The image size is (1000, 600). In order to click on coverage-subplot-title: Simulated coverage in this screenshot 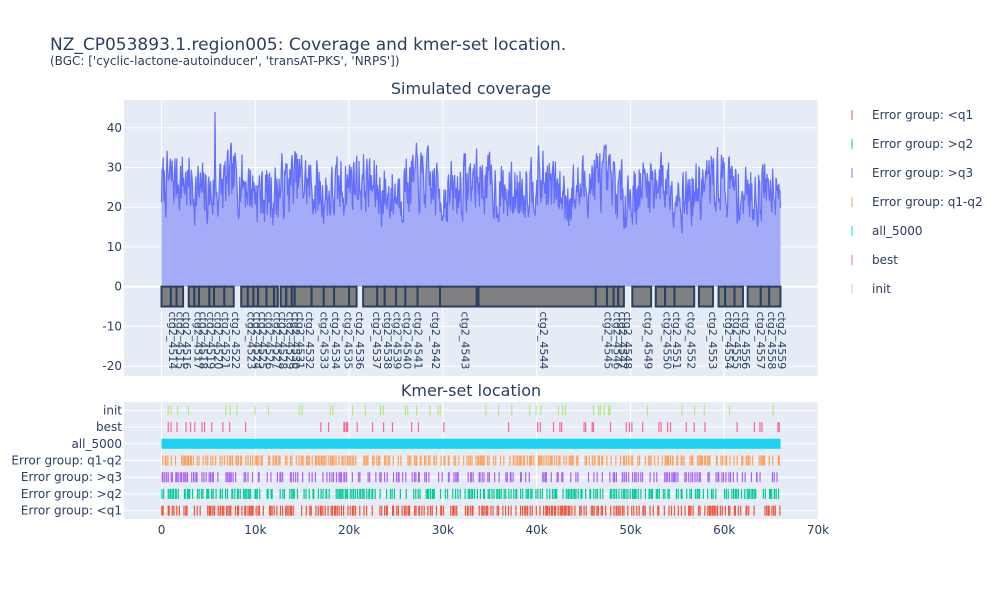, I will do `click(471, 88)`.